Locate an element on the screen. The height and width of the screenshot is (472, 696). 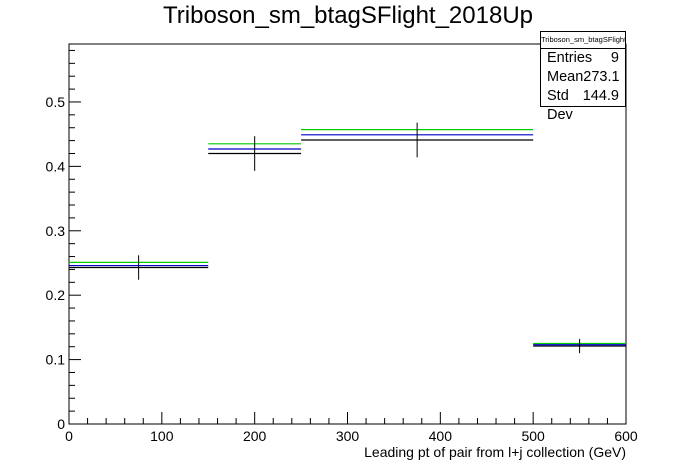
x-tick-label: 300 is located at coordinates (348, 436).